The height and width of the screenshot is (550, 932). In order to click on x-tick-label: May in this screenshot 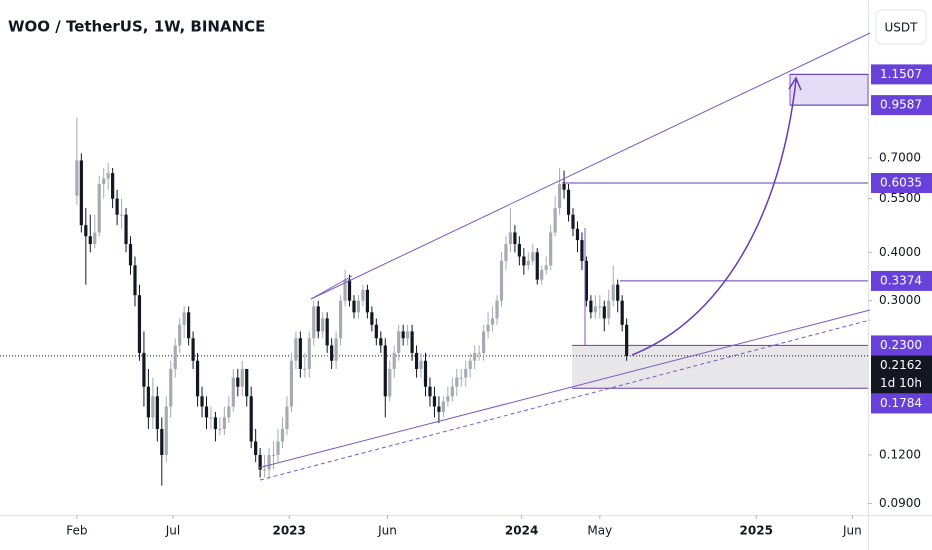, I will do `click(599, 531)`.